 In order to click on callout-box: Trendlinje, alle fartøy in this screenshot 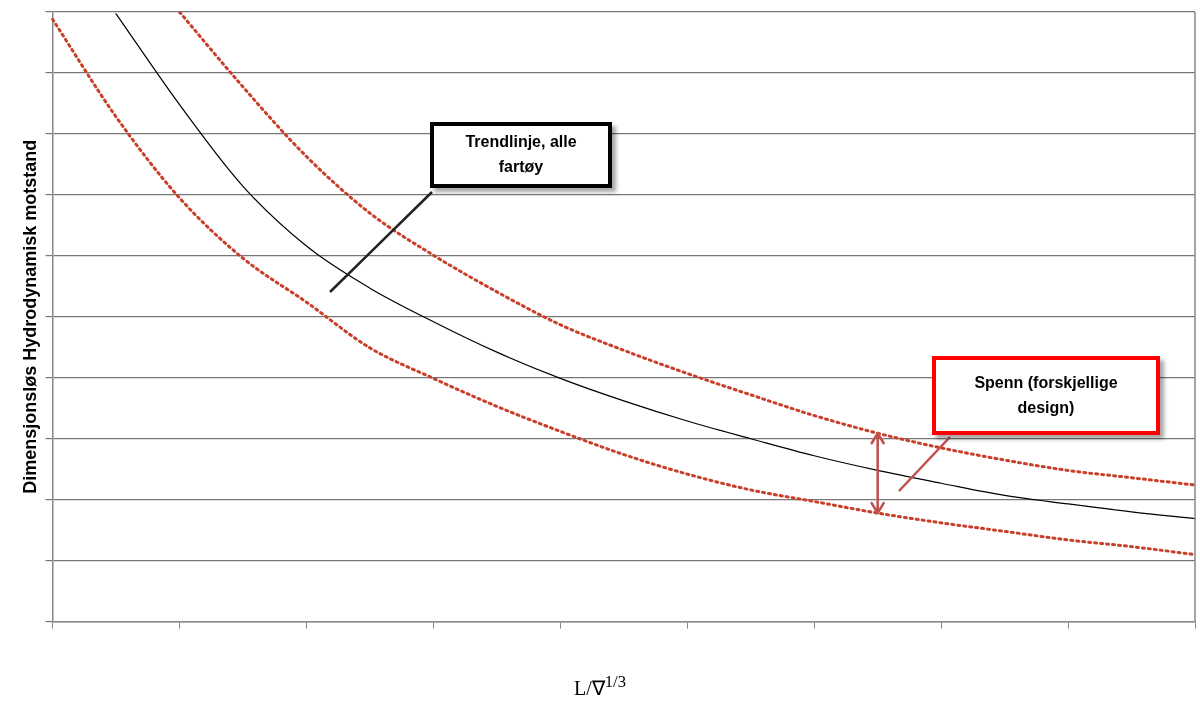, I will do `click(521, 155)`.